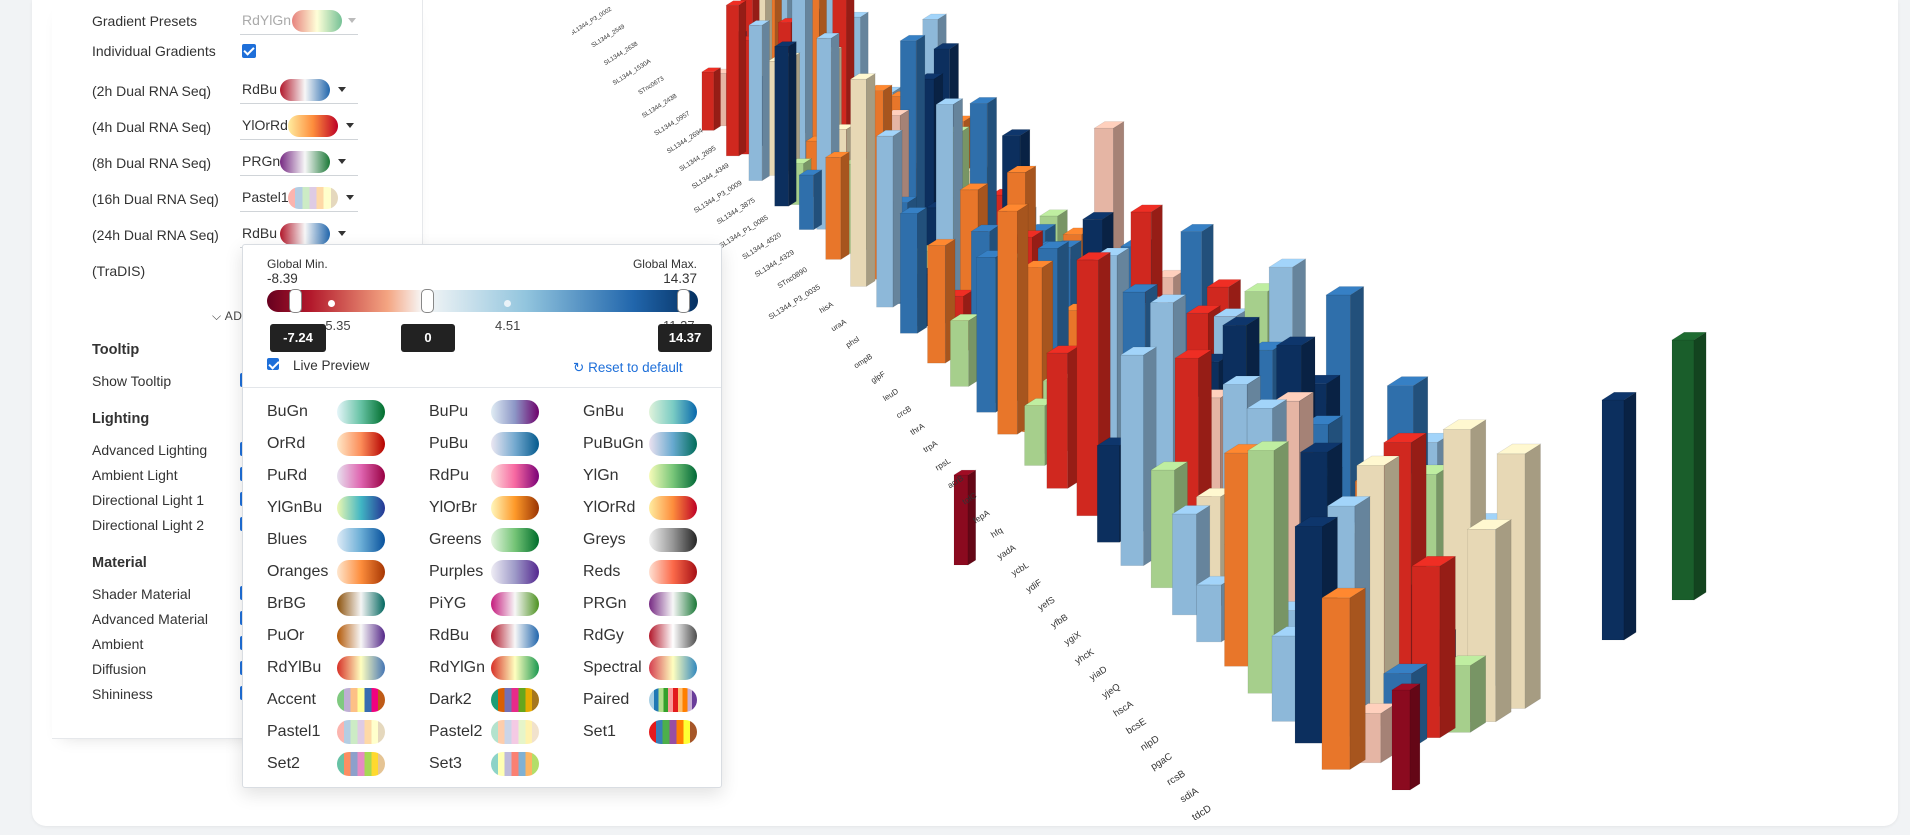 The width and height of the screenshot is (1910, 835). What do you see at coordinates (299, 126) in the screenshot?
I see `track-gradient-select: YlOrRd` at bounding box center [299, 126].